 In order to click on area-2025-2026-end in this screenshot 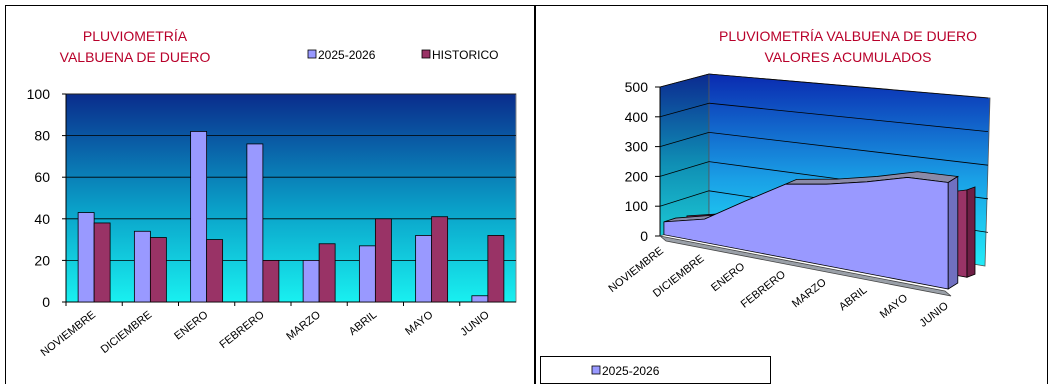, I will do `click(953, 232)`.